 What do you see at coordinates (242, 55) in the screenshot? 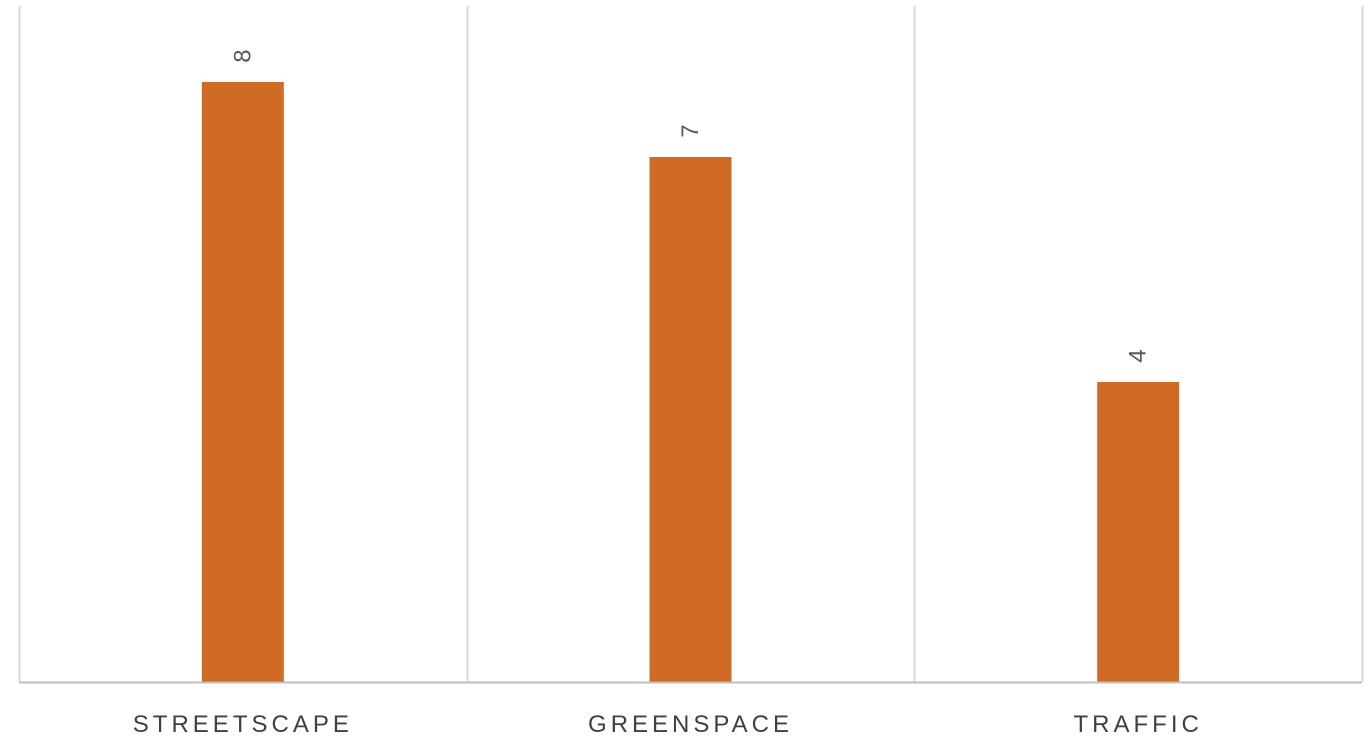
I see `data-label-streetscape: 8` at bounding box center [242, 55].